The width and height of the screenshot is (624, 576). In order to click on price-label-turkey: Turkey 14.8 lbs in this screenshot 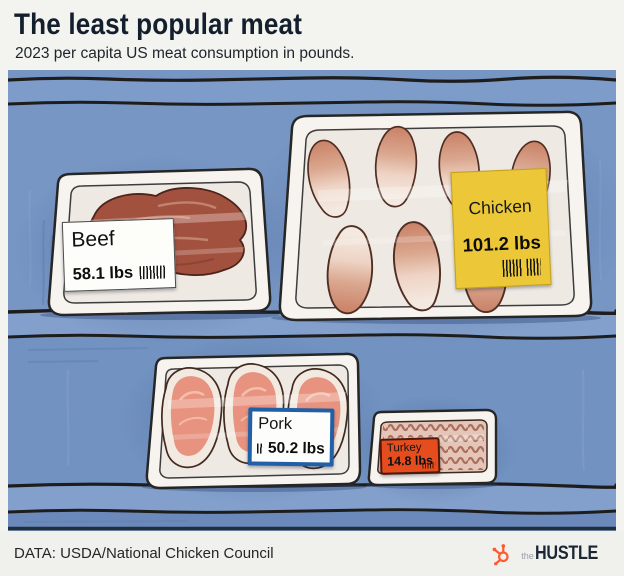, I will do `click(410, 456)`.